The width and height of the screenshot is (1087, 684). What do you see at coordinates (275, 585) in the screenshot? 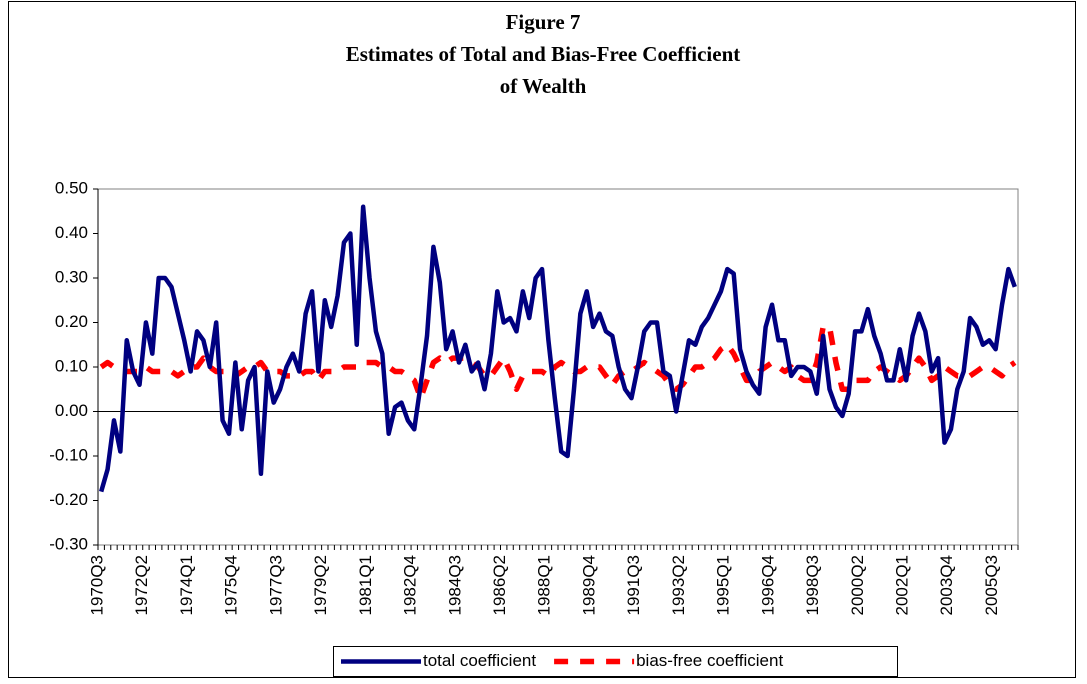
I see `x-tick-label: 1977Q3` at bounding box center [275, 585].